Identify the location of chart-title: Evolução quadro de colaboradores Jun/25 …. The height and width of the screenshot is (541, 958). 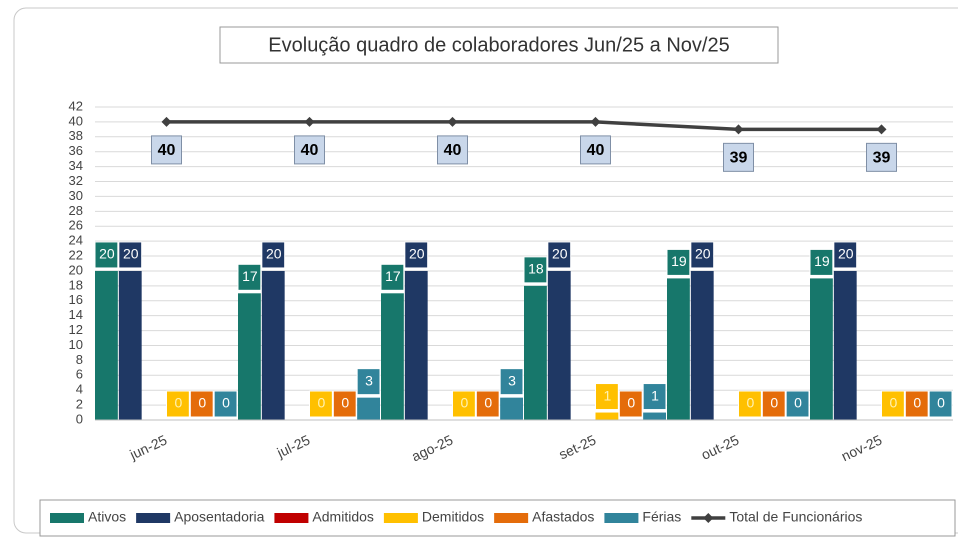
(498, 45).